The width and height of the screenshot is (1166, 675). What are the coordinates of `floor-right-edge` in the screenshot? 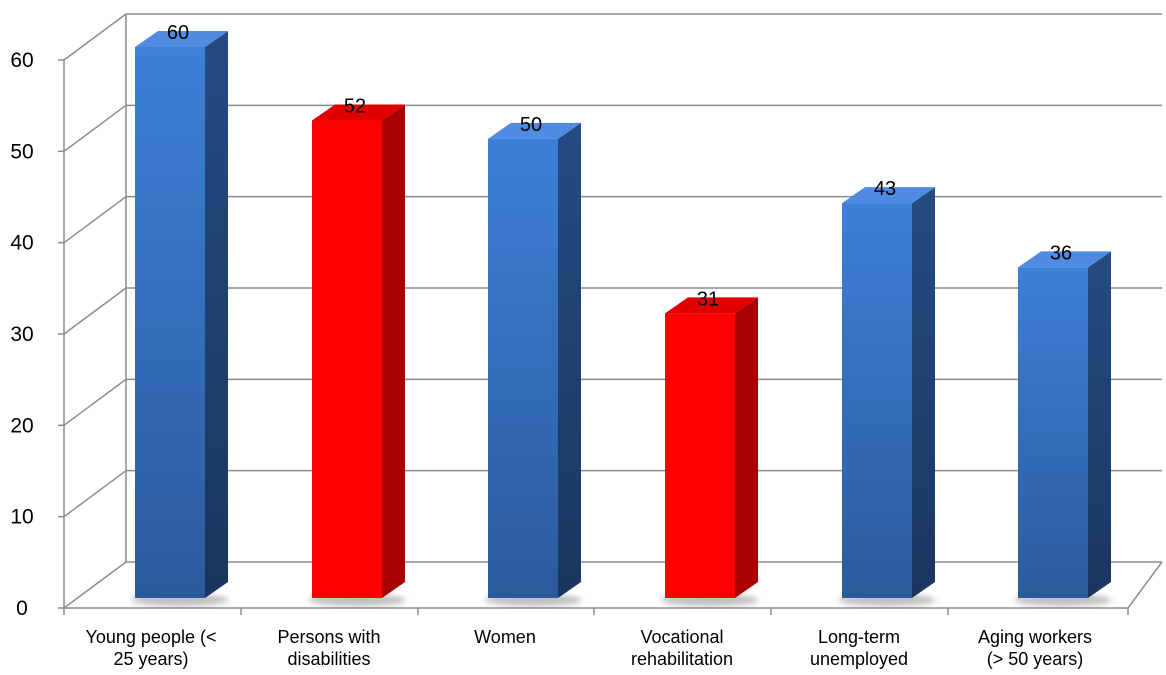 It's located at (1145, 585).